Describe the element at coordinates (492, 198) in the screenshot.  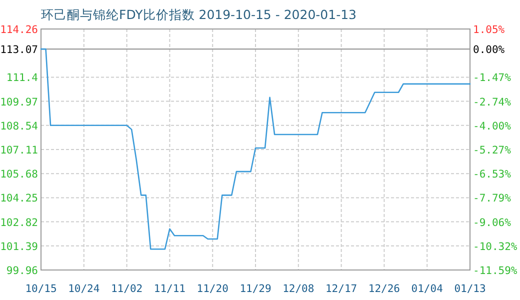
I see `y2-tick-label: -7.79%` at that location.